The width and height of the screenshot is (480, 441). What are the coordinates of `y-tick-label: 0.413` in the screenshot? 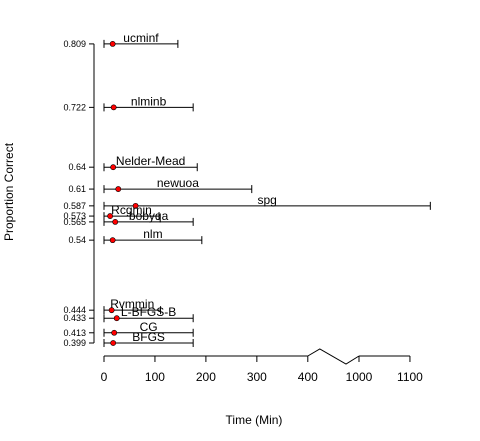 It's located at (74, 333).